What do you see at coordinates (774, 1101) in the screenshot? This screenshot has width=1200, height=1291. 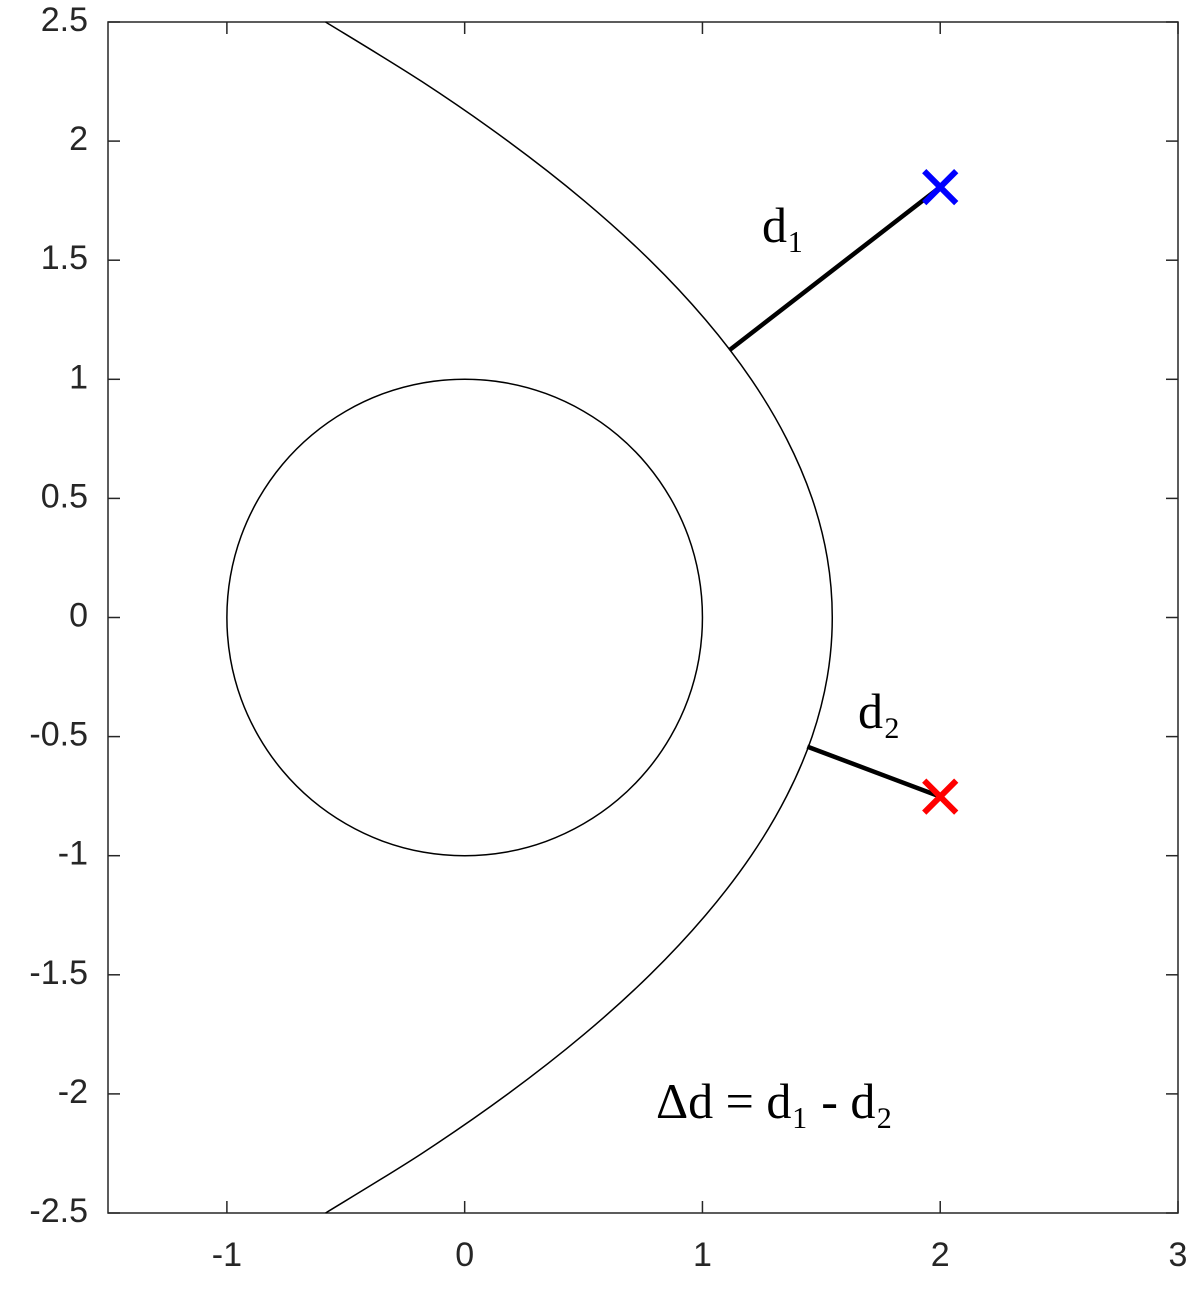 I see `annotation: Δd = d₁ - d₂` at bounding box center [774, 1101].